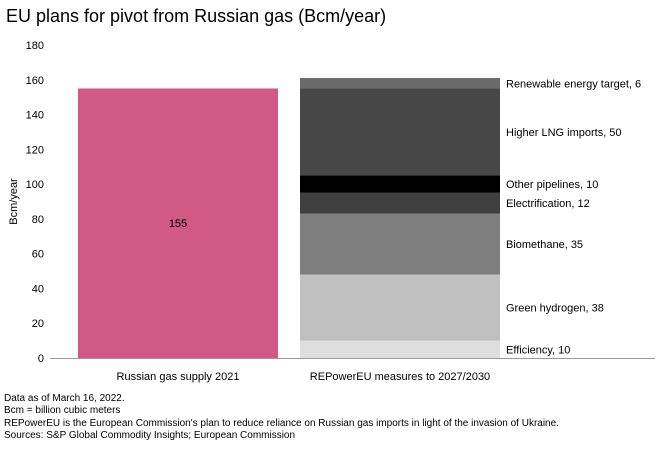 This screenshot has width=660, height=456. Describe the element at coordinates (564, 133) in the screenshot. I see `data-label: Higher LNG imports, 50` at that location.